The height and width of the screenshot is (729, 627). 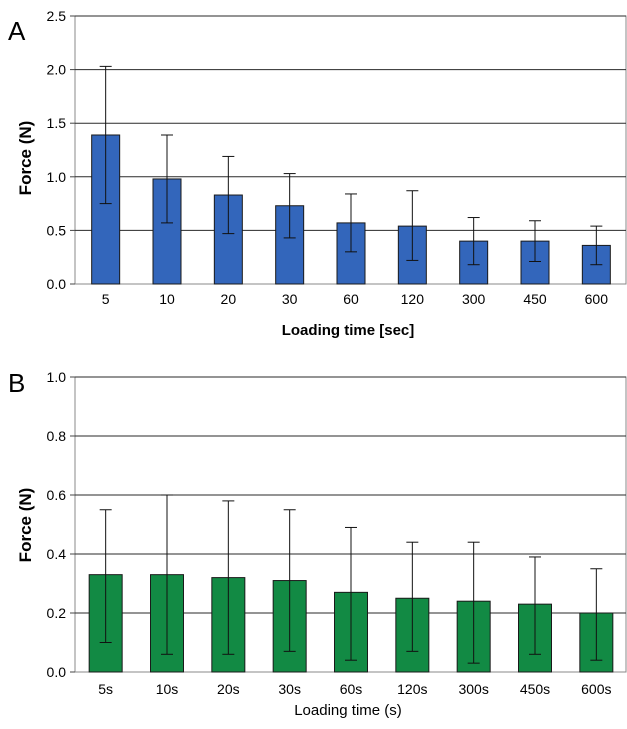 What do you see at coordinates (535, 299) in the screenshot?
I see `panel-a-category-label: 450` at bounding box center [535, 299].